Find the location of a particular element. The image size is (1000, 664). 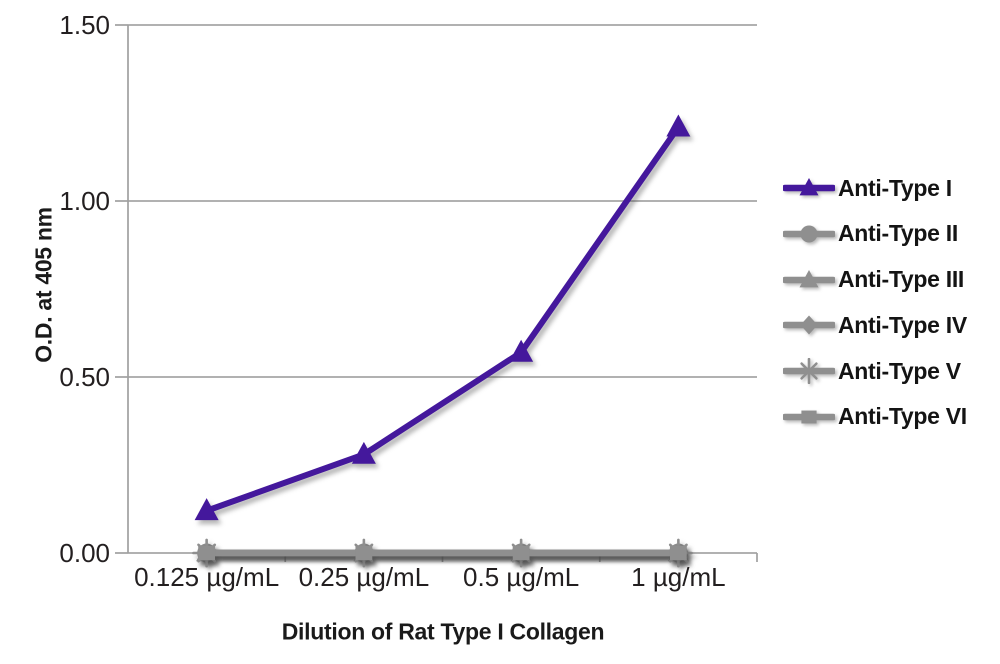

marker-asterisk-icon is located at coordinates (809, 371).